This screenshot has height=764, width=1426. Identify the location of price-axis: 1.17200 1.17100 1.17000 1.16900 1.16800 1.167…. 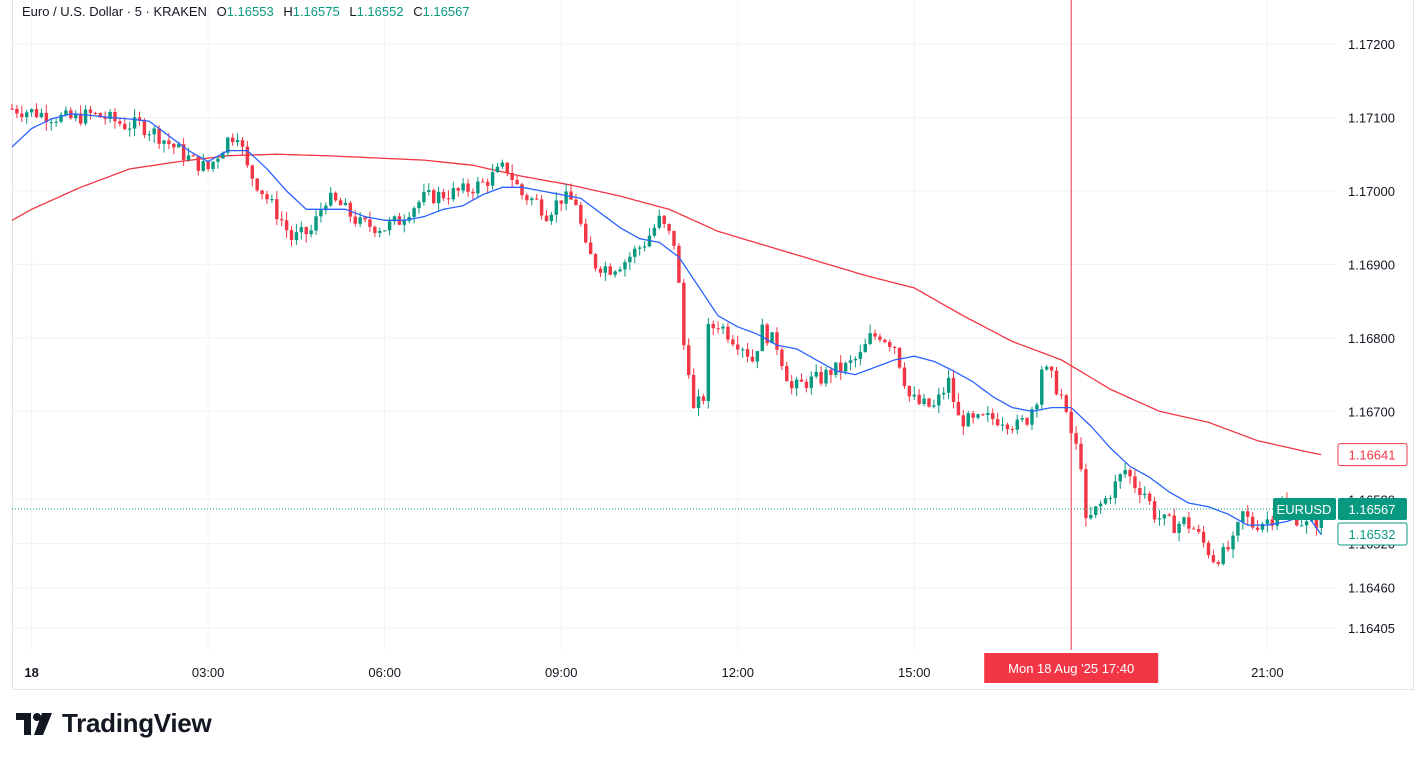
(1371, 336).